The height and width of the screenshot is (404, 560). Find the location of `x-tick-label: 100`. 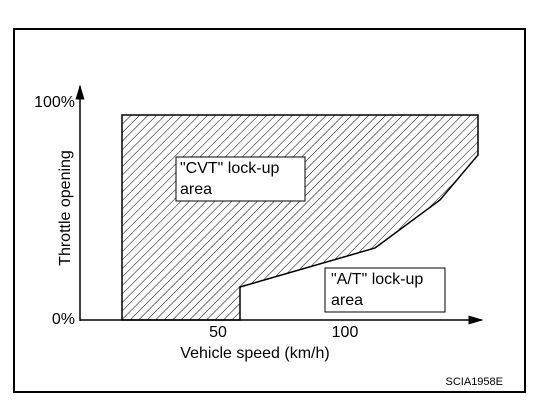

x-tick-label: 100 is located at coordinates (345, 332).